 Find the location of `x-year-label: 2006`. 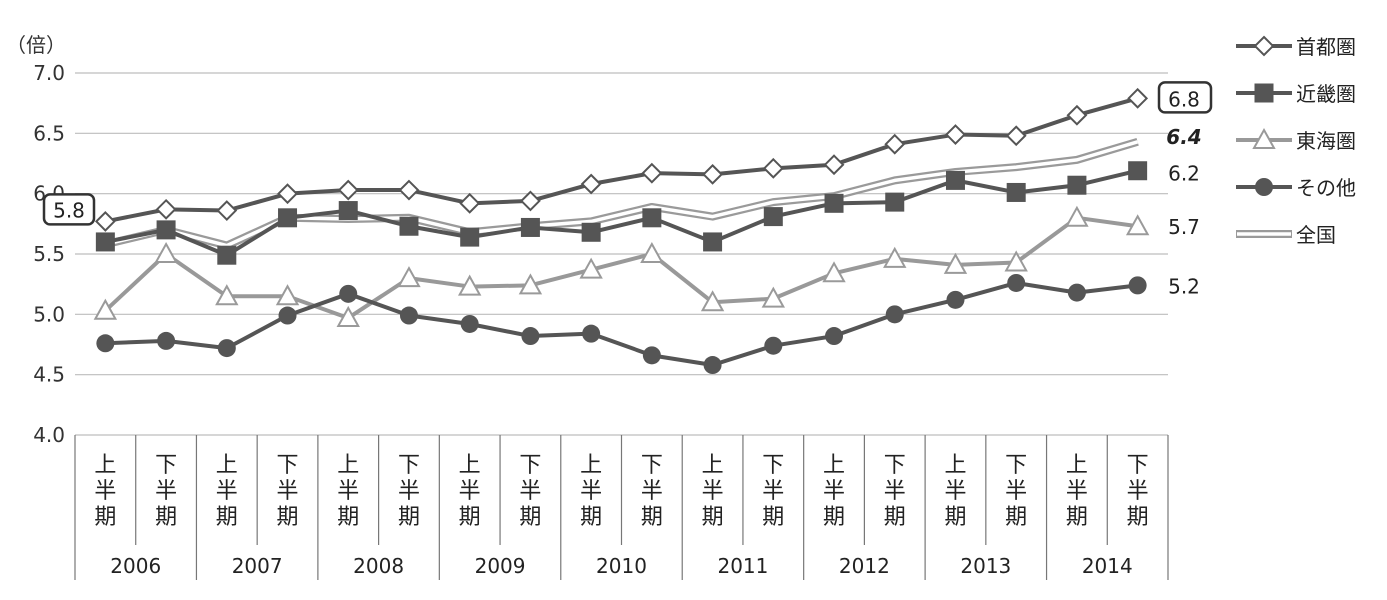

x-year-label: 2006 is located at coordinates (135, 566).